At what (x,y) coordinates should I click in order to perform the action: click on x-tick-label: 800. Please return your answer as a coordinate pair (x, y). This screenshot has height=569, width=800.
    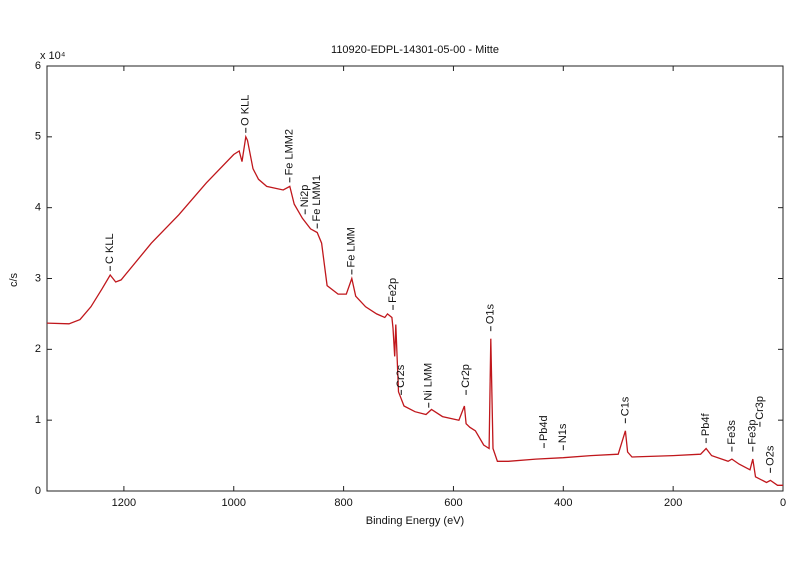
    Looking at the image, I should click on (343, 503).